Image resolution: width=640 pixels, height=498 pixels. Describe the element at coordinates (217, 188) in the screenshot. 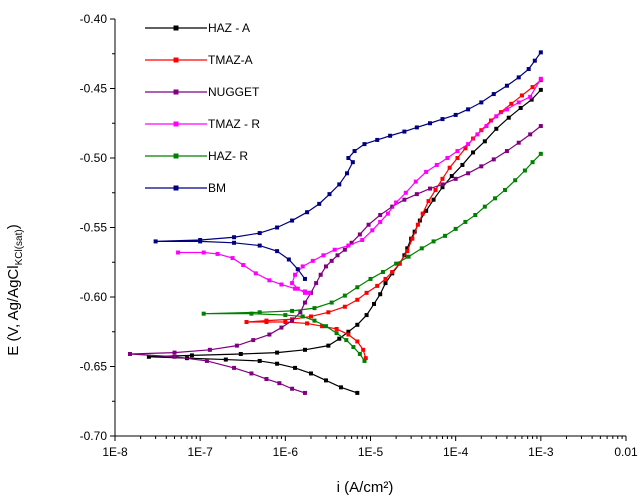

I see `legend-label: BM` at that location.